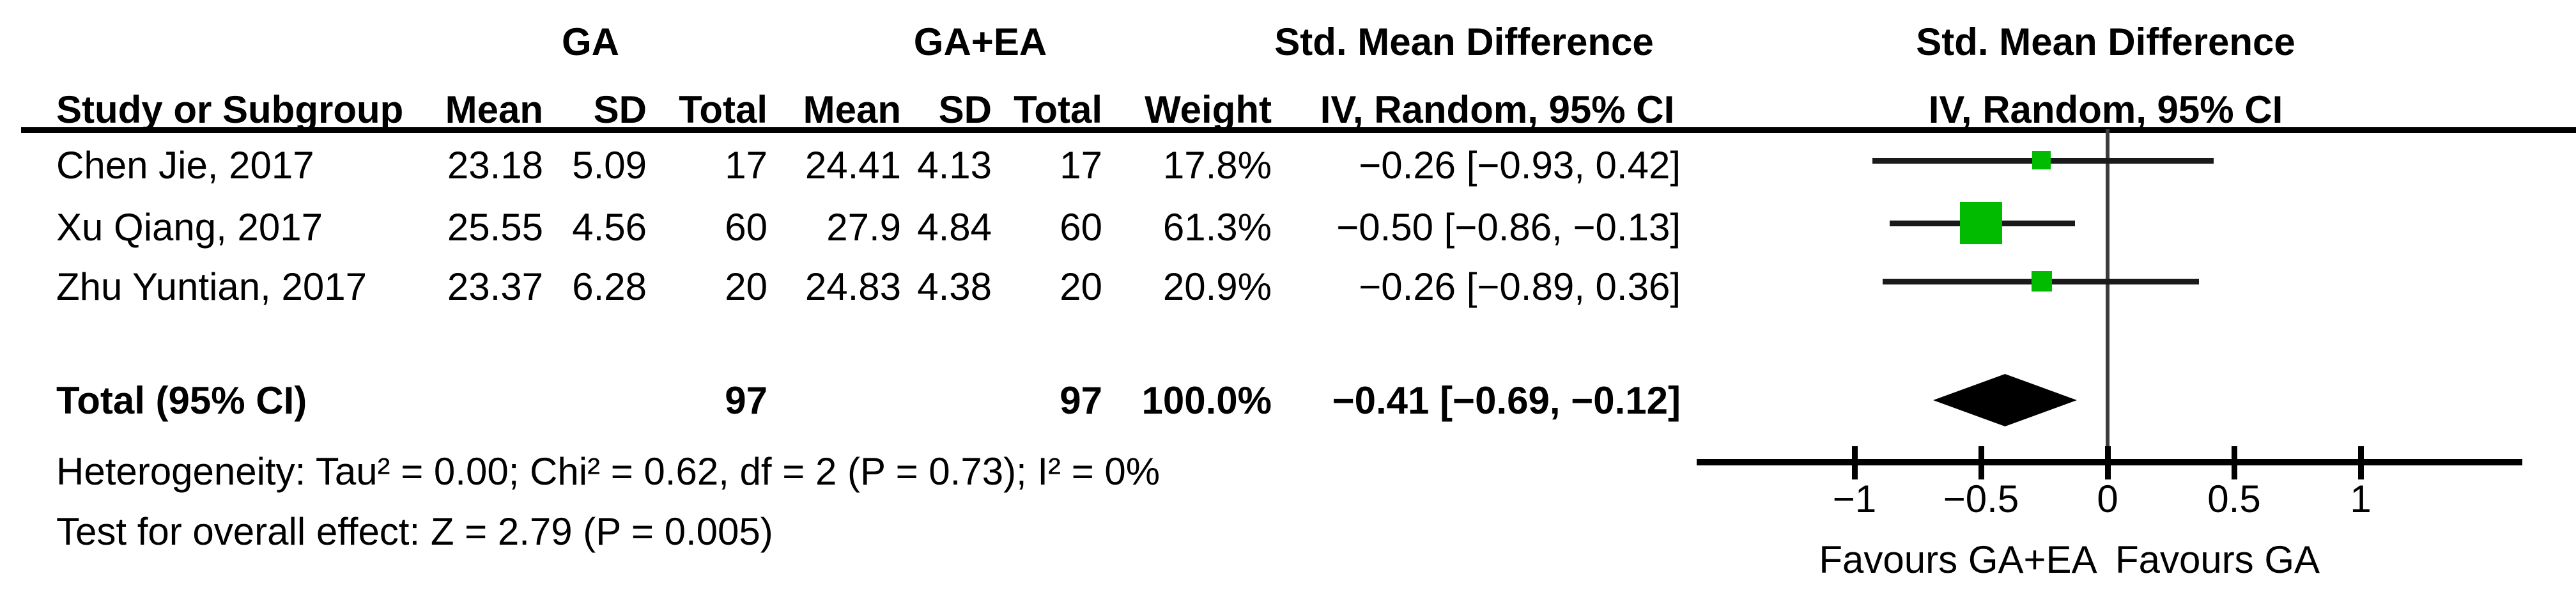 This screenshot has height=599, width=2576. What do you see at coordinates (2107, 297) in the screenshot?
I see `zero-line` at bounding box center [2107, 297].